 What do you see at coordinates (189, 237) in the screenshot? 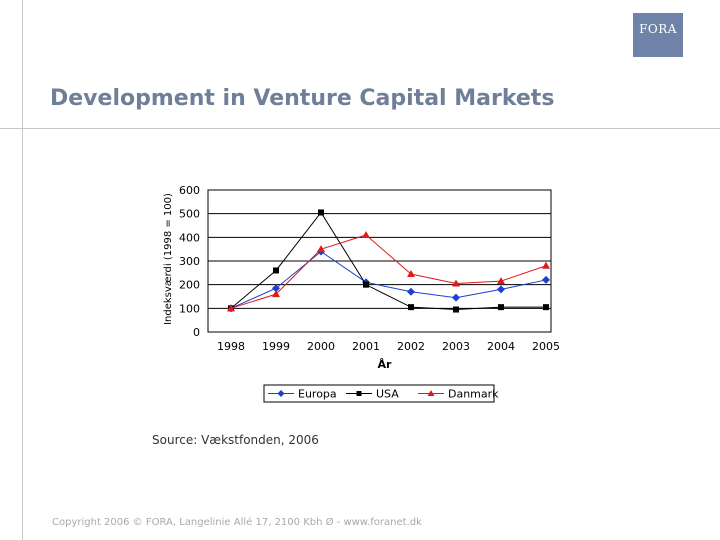
I see `y-tick-label: 400` at bounding box center [189, 237].